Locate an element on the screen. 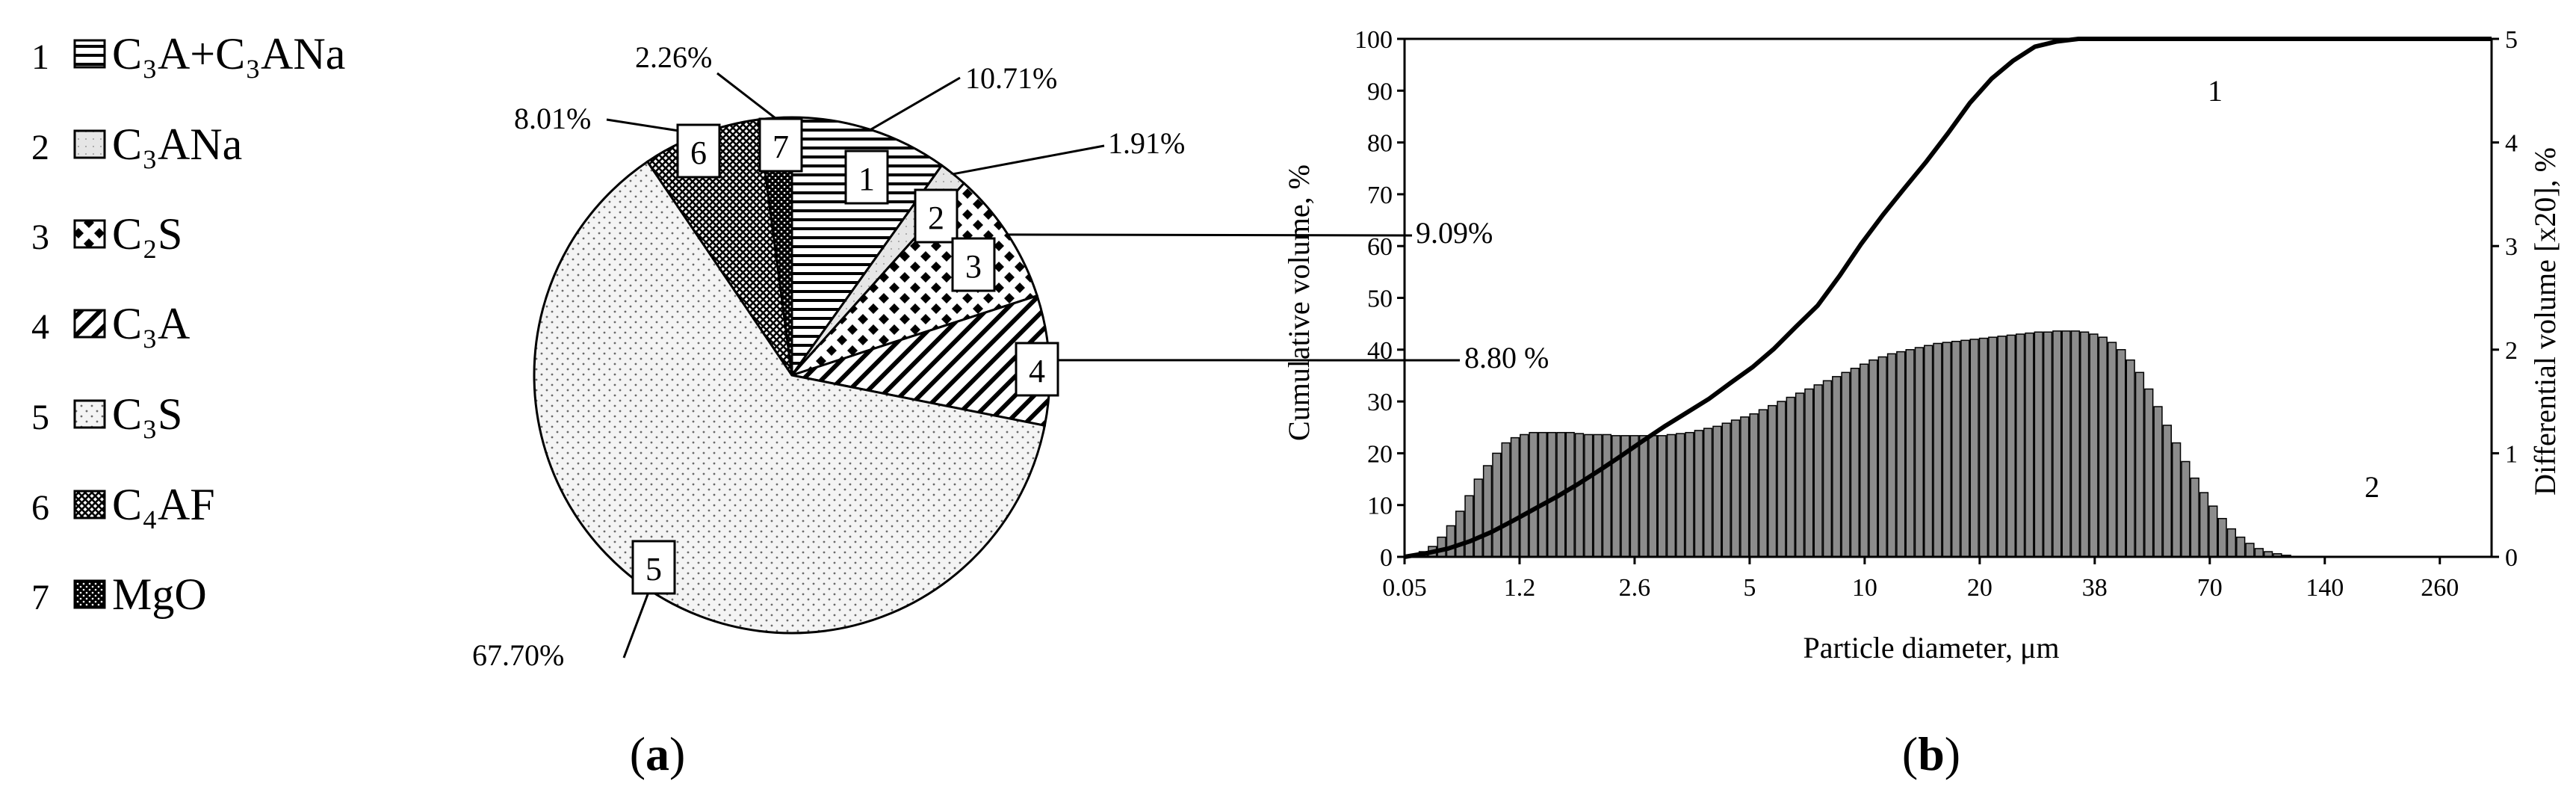 This screenshot has width=2576, height=808. y-tick-label: 20 is located at coordinates (1380, 454).